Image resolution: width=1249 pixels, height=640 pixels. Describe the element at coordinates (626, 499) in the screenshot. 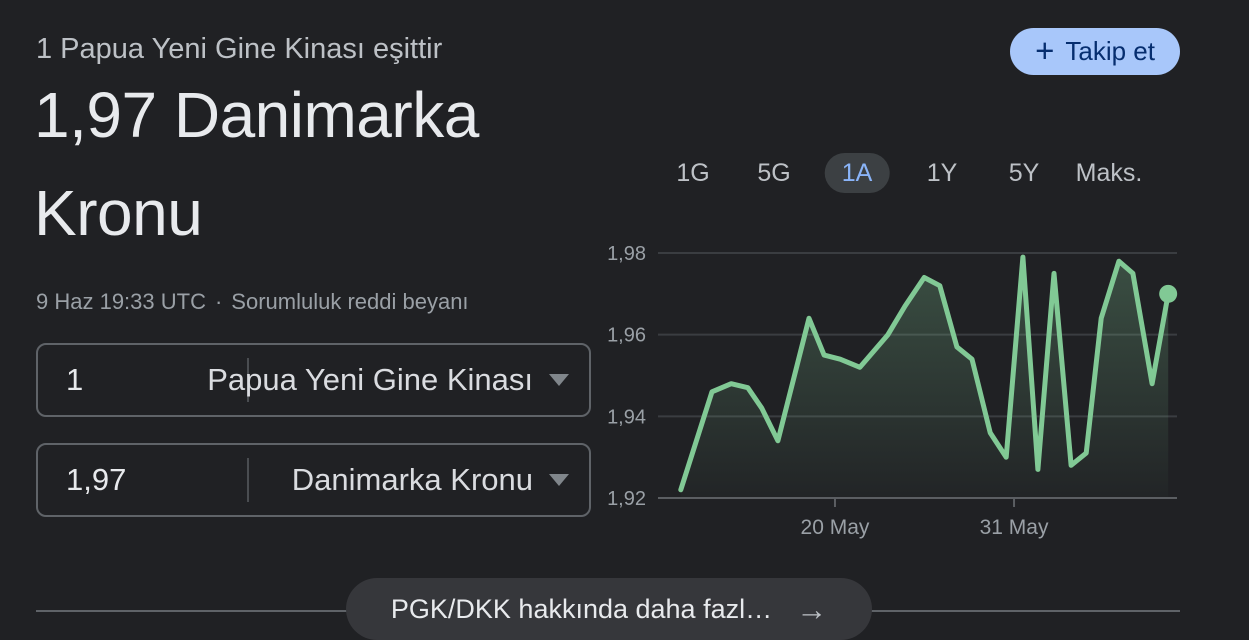

I see `y-axis-tick-label: 1,92` at that location.